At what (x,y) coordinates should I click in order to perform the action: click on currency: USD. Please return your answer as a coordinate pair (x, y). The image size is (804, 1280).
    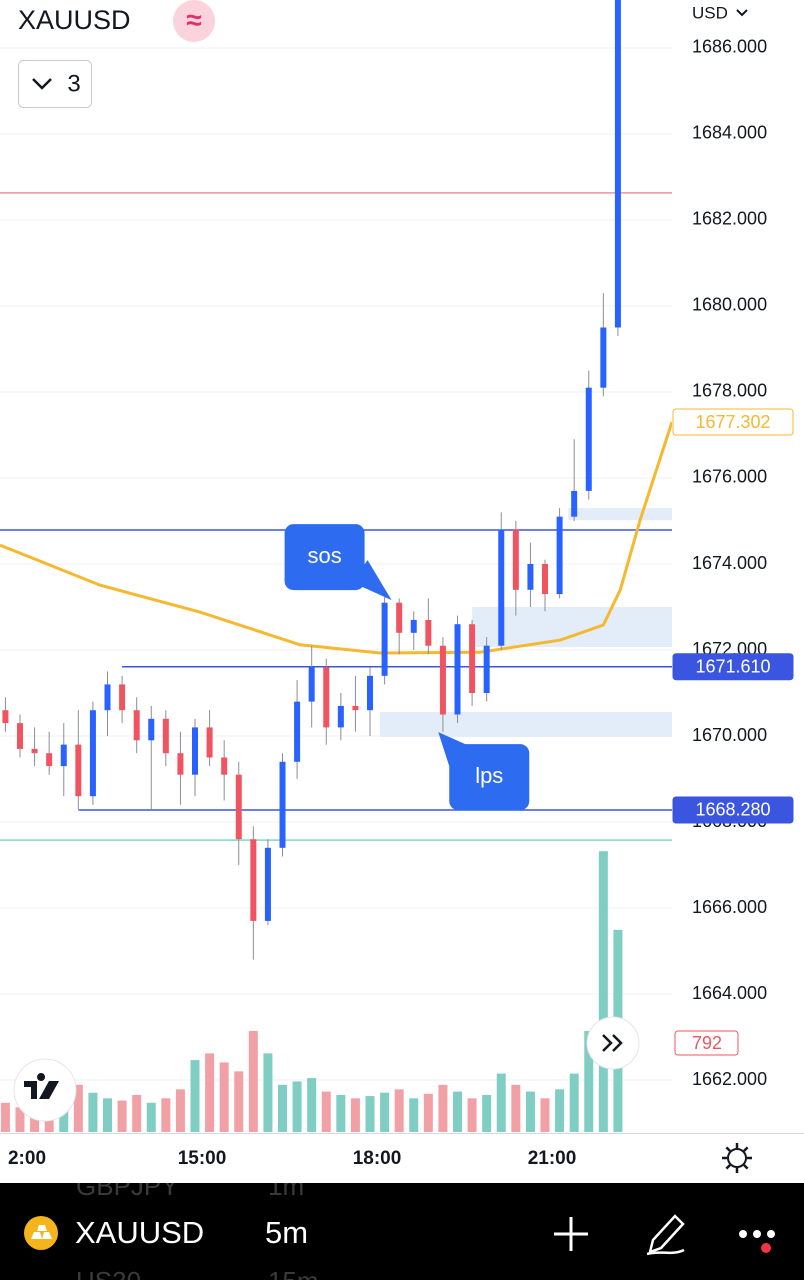
    Looking at the image, I should click on (710, 12).